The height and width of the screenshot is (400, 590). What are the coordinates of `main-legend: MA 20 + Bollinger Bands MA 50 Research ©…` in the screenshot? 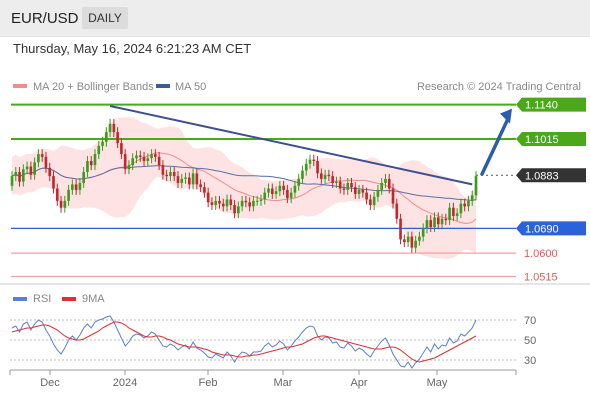 It's located at (297, 87).